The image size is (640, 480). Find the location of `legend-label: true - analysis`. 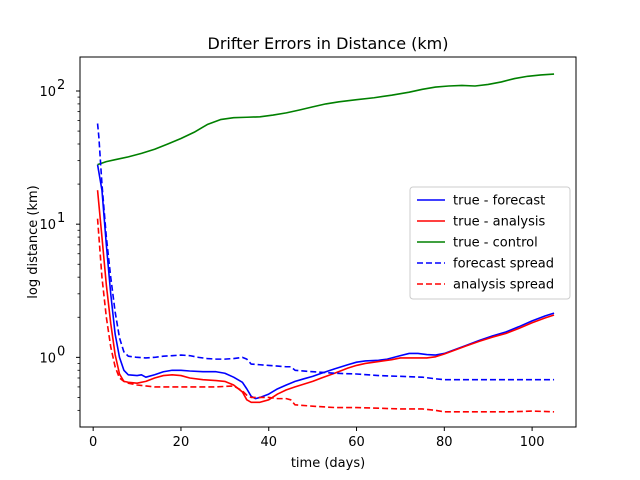

legend-label: true - analysis is located at coordinates (499, 222).